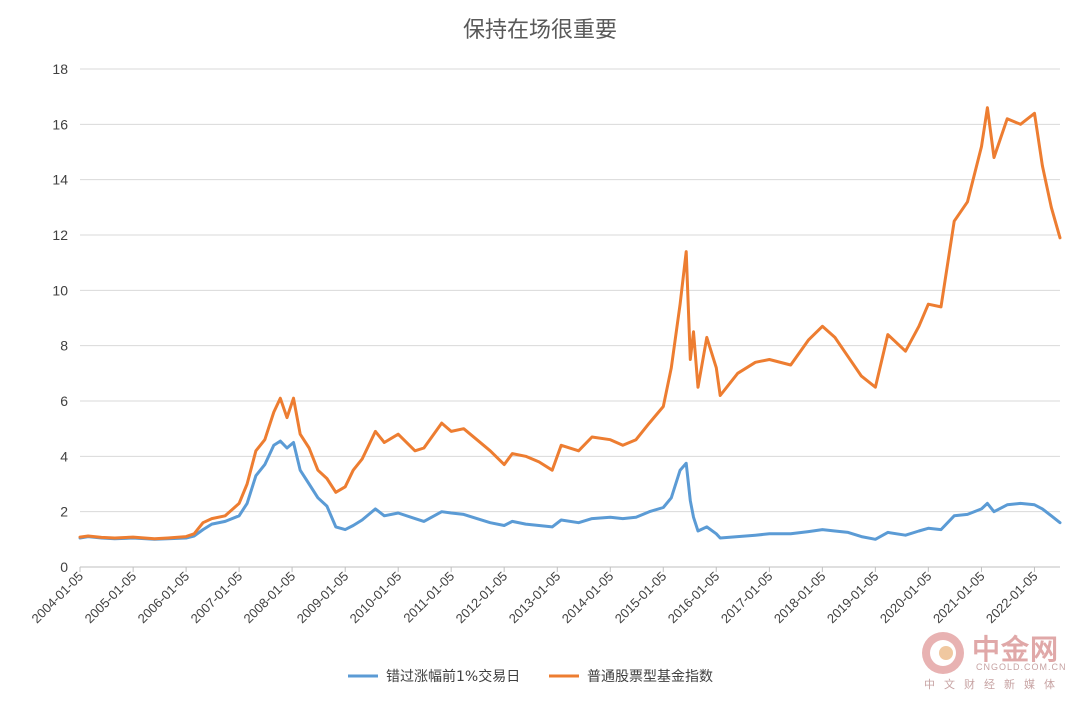  Describe the element at coordinates (570, 490) in the screenshot. I see `series-line-missed-days` at that location.